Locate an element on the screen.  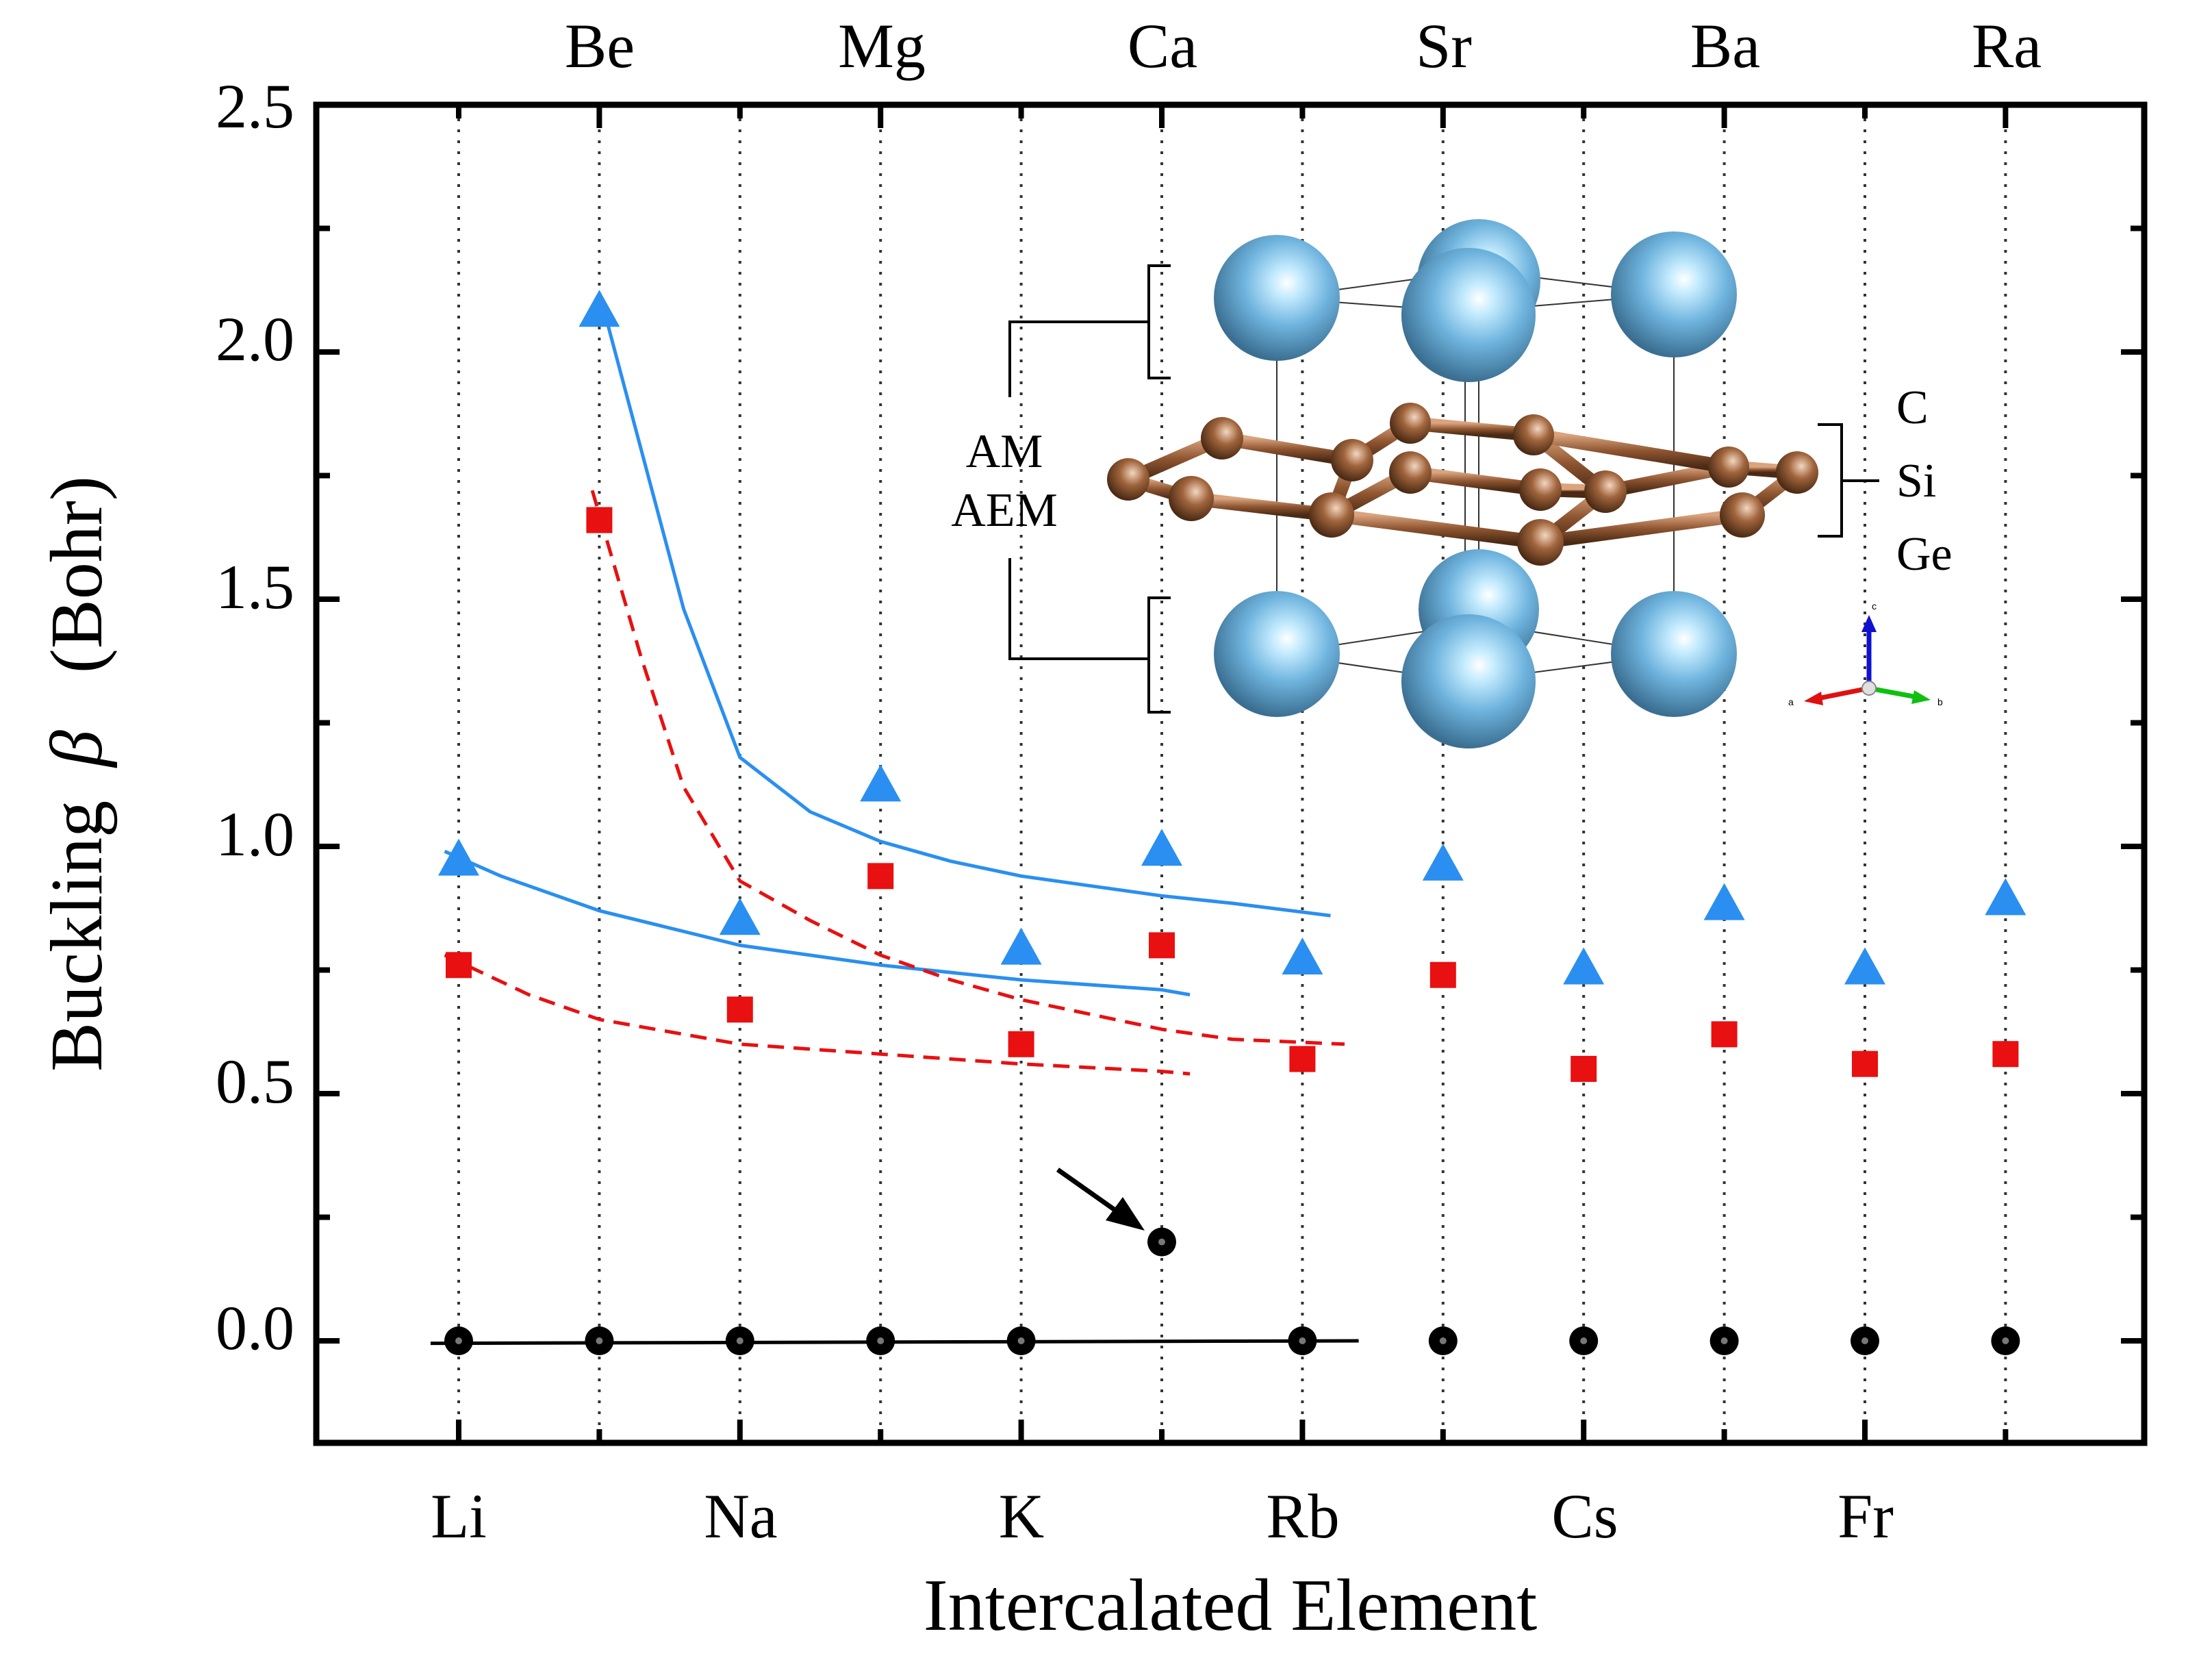
marker-c-rb is located at coordinates (1302, 1340).